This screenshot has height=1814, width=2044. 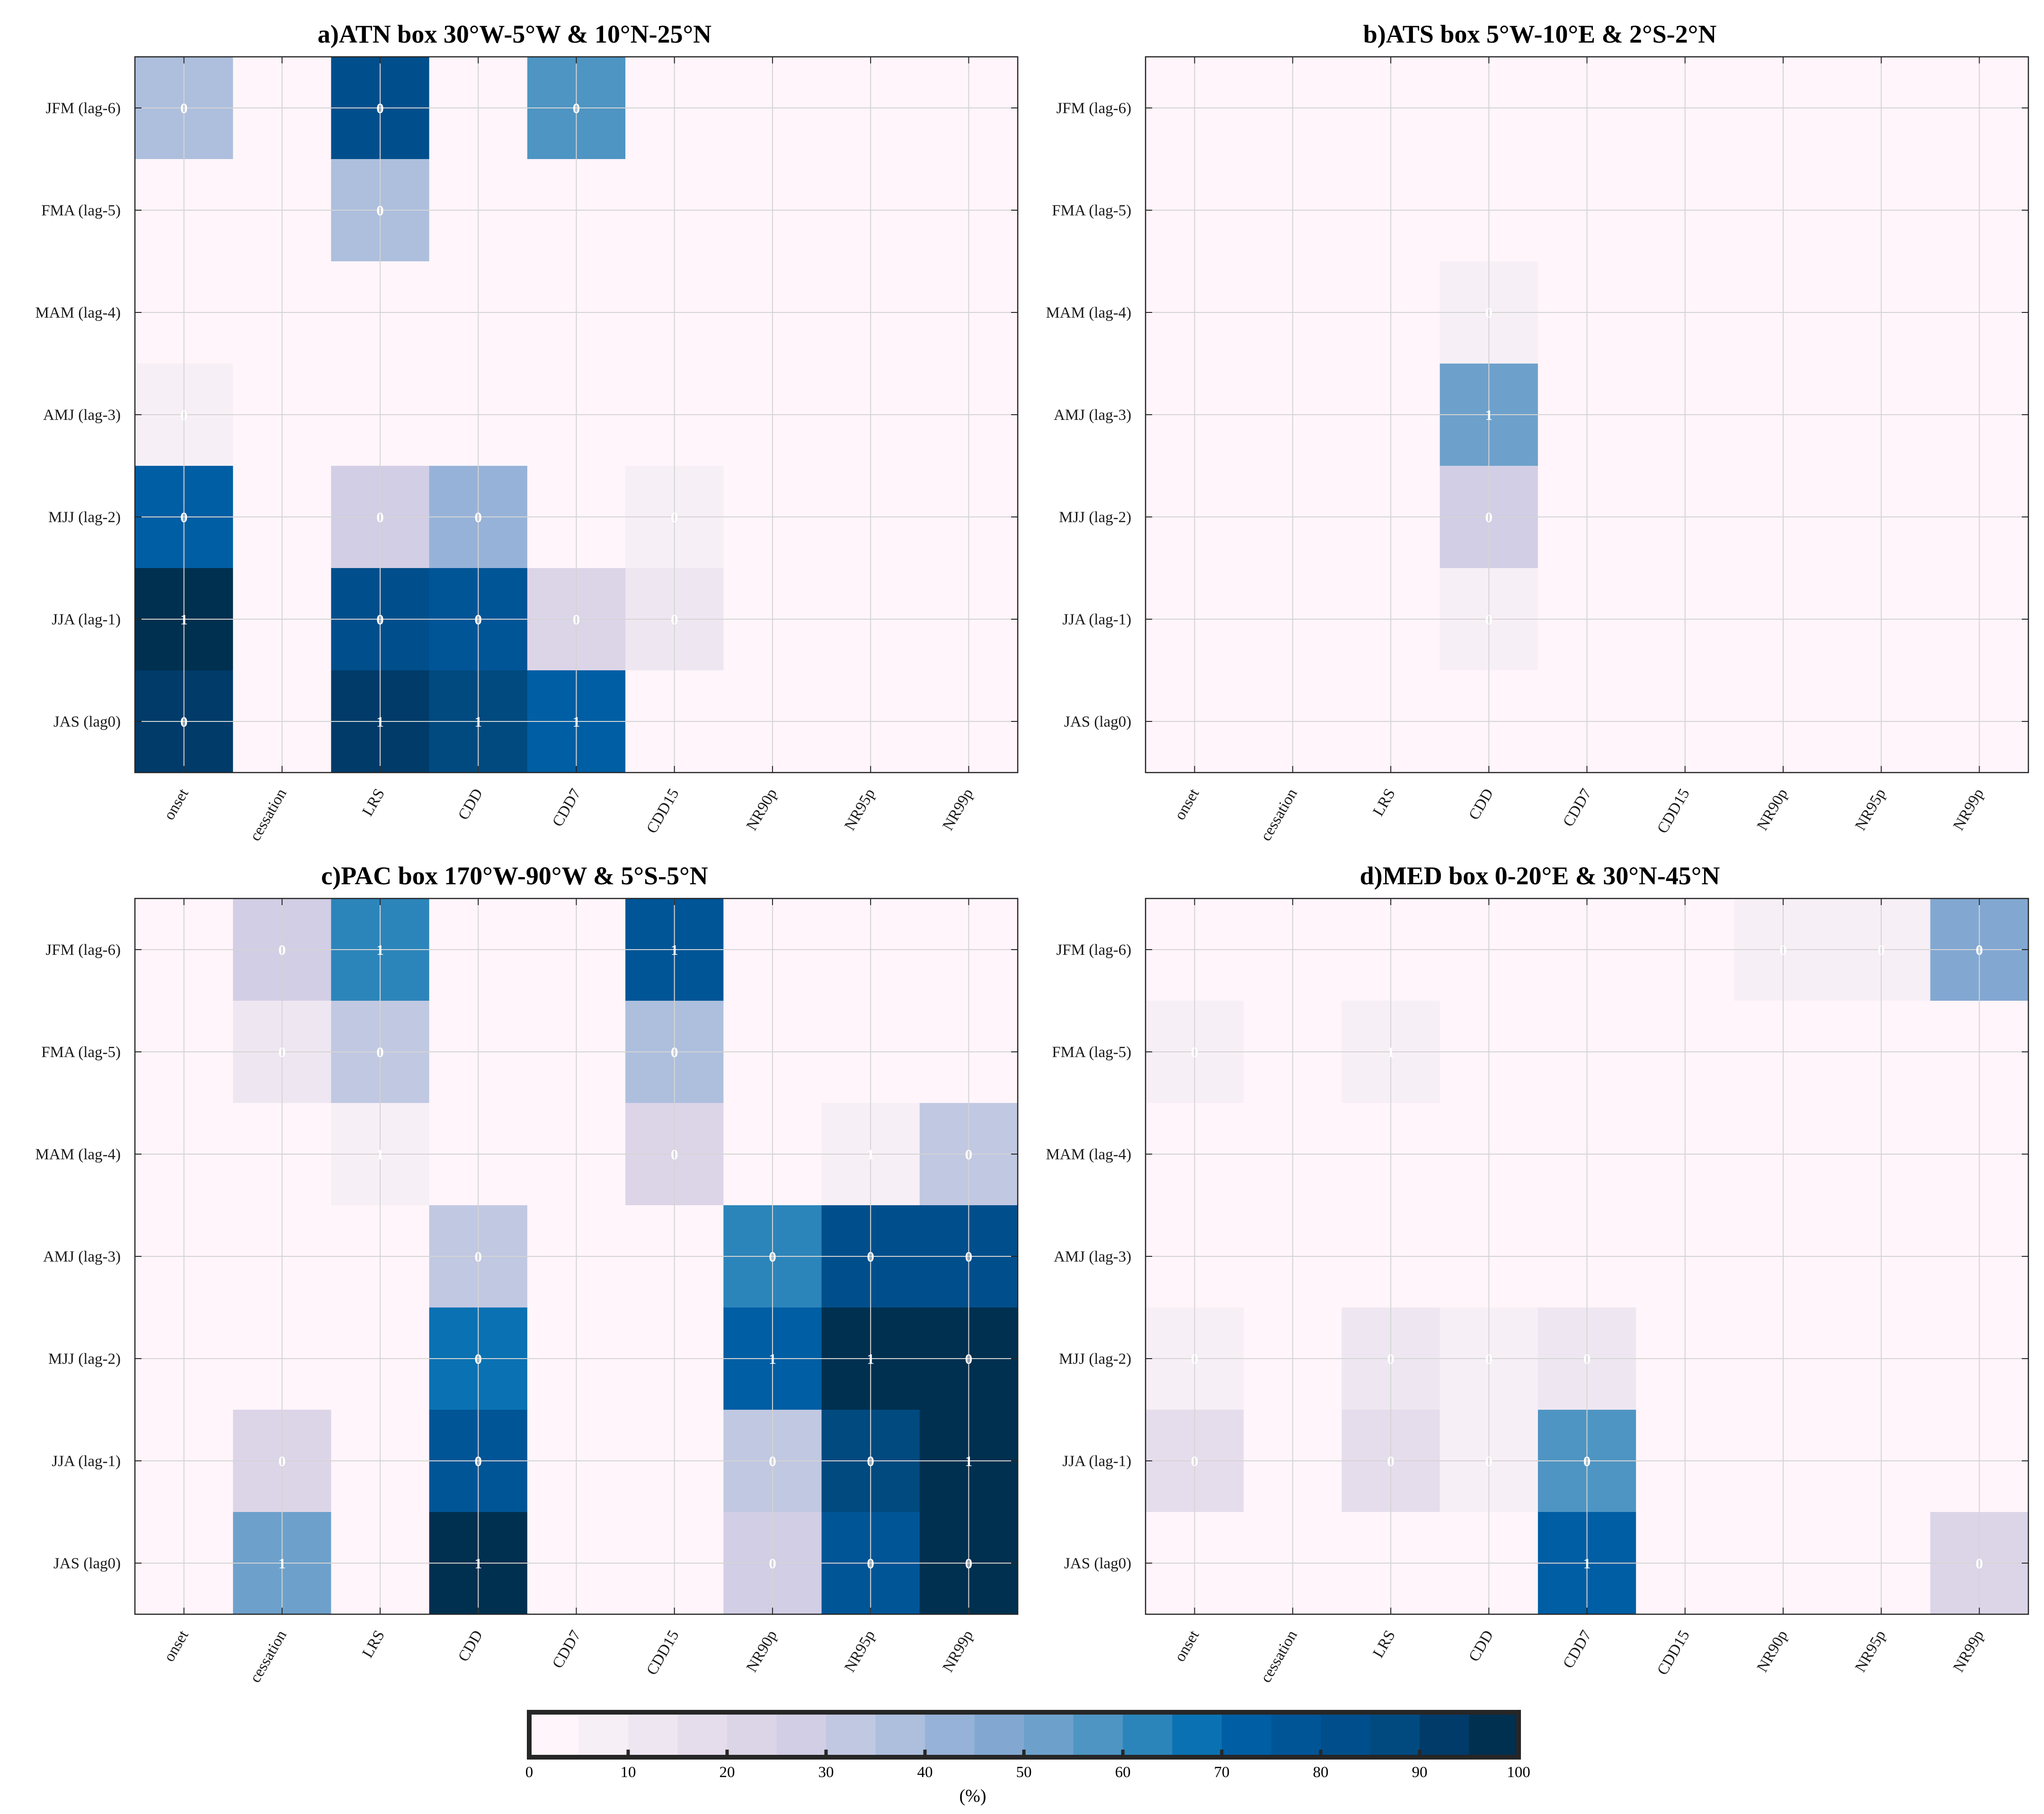 I want to click on panel-c-y-label: MJJ (lag-2), so click(x=84, y=1359).